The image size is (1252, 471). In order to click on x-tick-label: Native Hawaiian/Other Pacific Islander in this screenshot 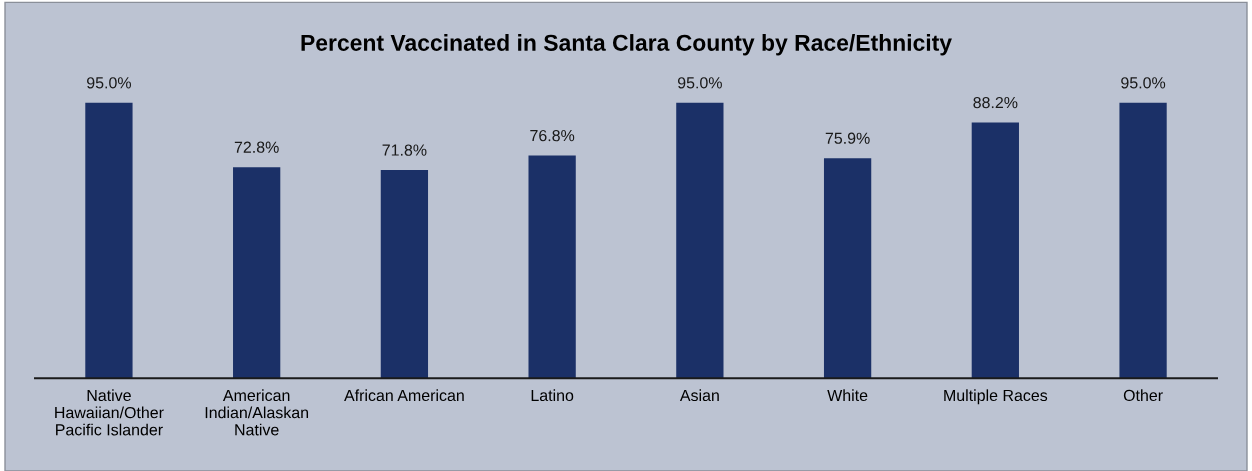, I will do `click(109, 412)`.